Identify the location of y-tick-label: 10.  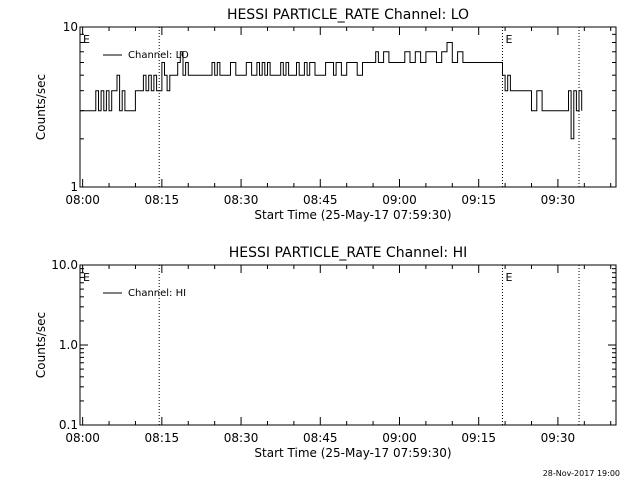
(70, 27).